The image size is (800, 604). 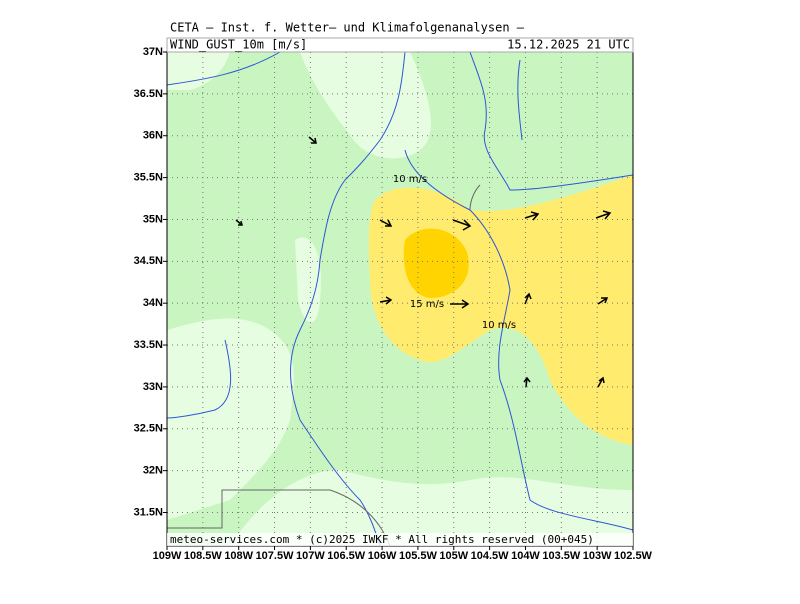 What do you see at coordinates (153, 52) in the screenshot?
I see `y-tick-label: 37N` at bounding box center [153, 52].